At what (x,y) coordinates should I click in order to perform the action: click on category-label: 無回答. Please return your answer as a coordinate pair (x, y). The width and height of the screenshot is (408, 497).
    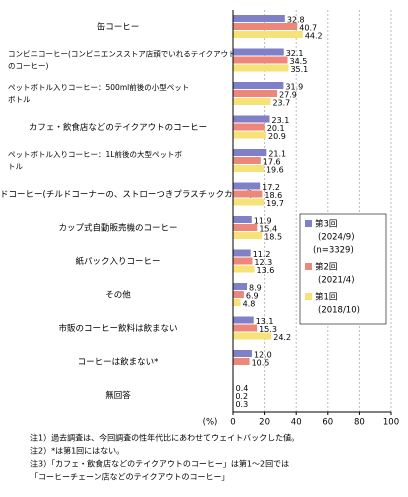
    Looking at the image, I should click on (118, 395).